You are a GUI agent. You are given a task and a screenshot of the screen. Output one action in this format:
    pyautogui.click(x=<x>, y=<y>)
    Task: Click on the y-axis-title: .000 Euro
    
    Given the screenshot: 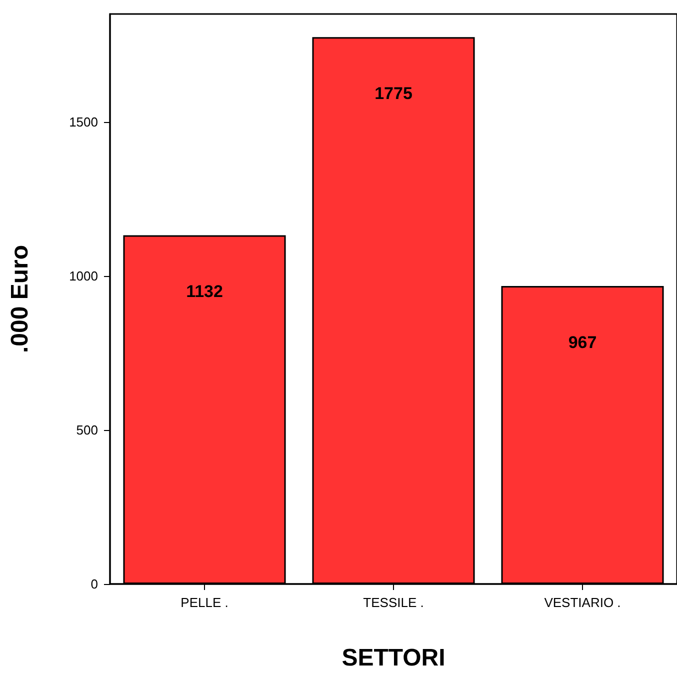 What is the action you would take?
    pyautogui.click(x=20, y=299)
    